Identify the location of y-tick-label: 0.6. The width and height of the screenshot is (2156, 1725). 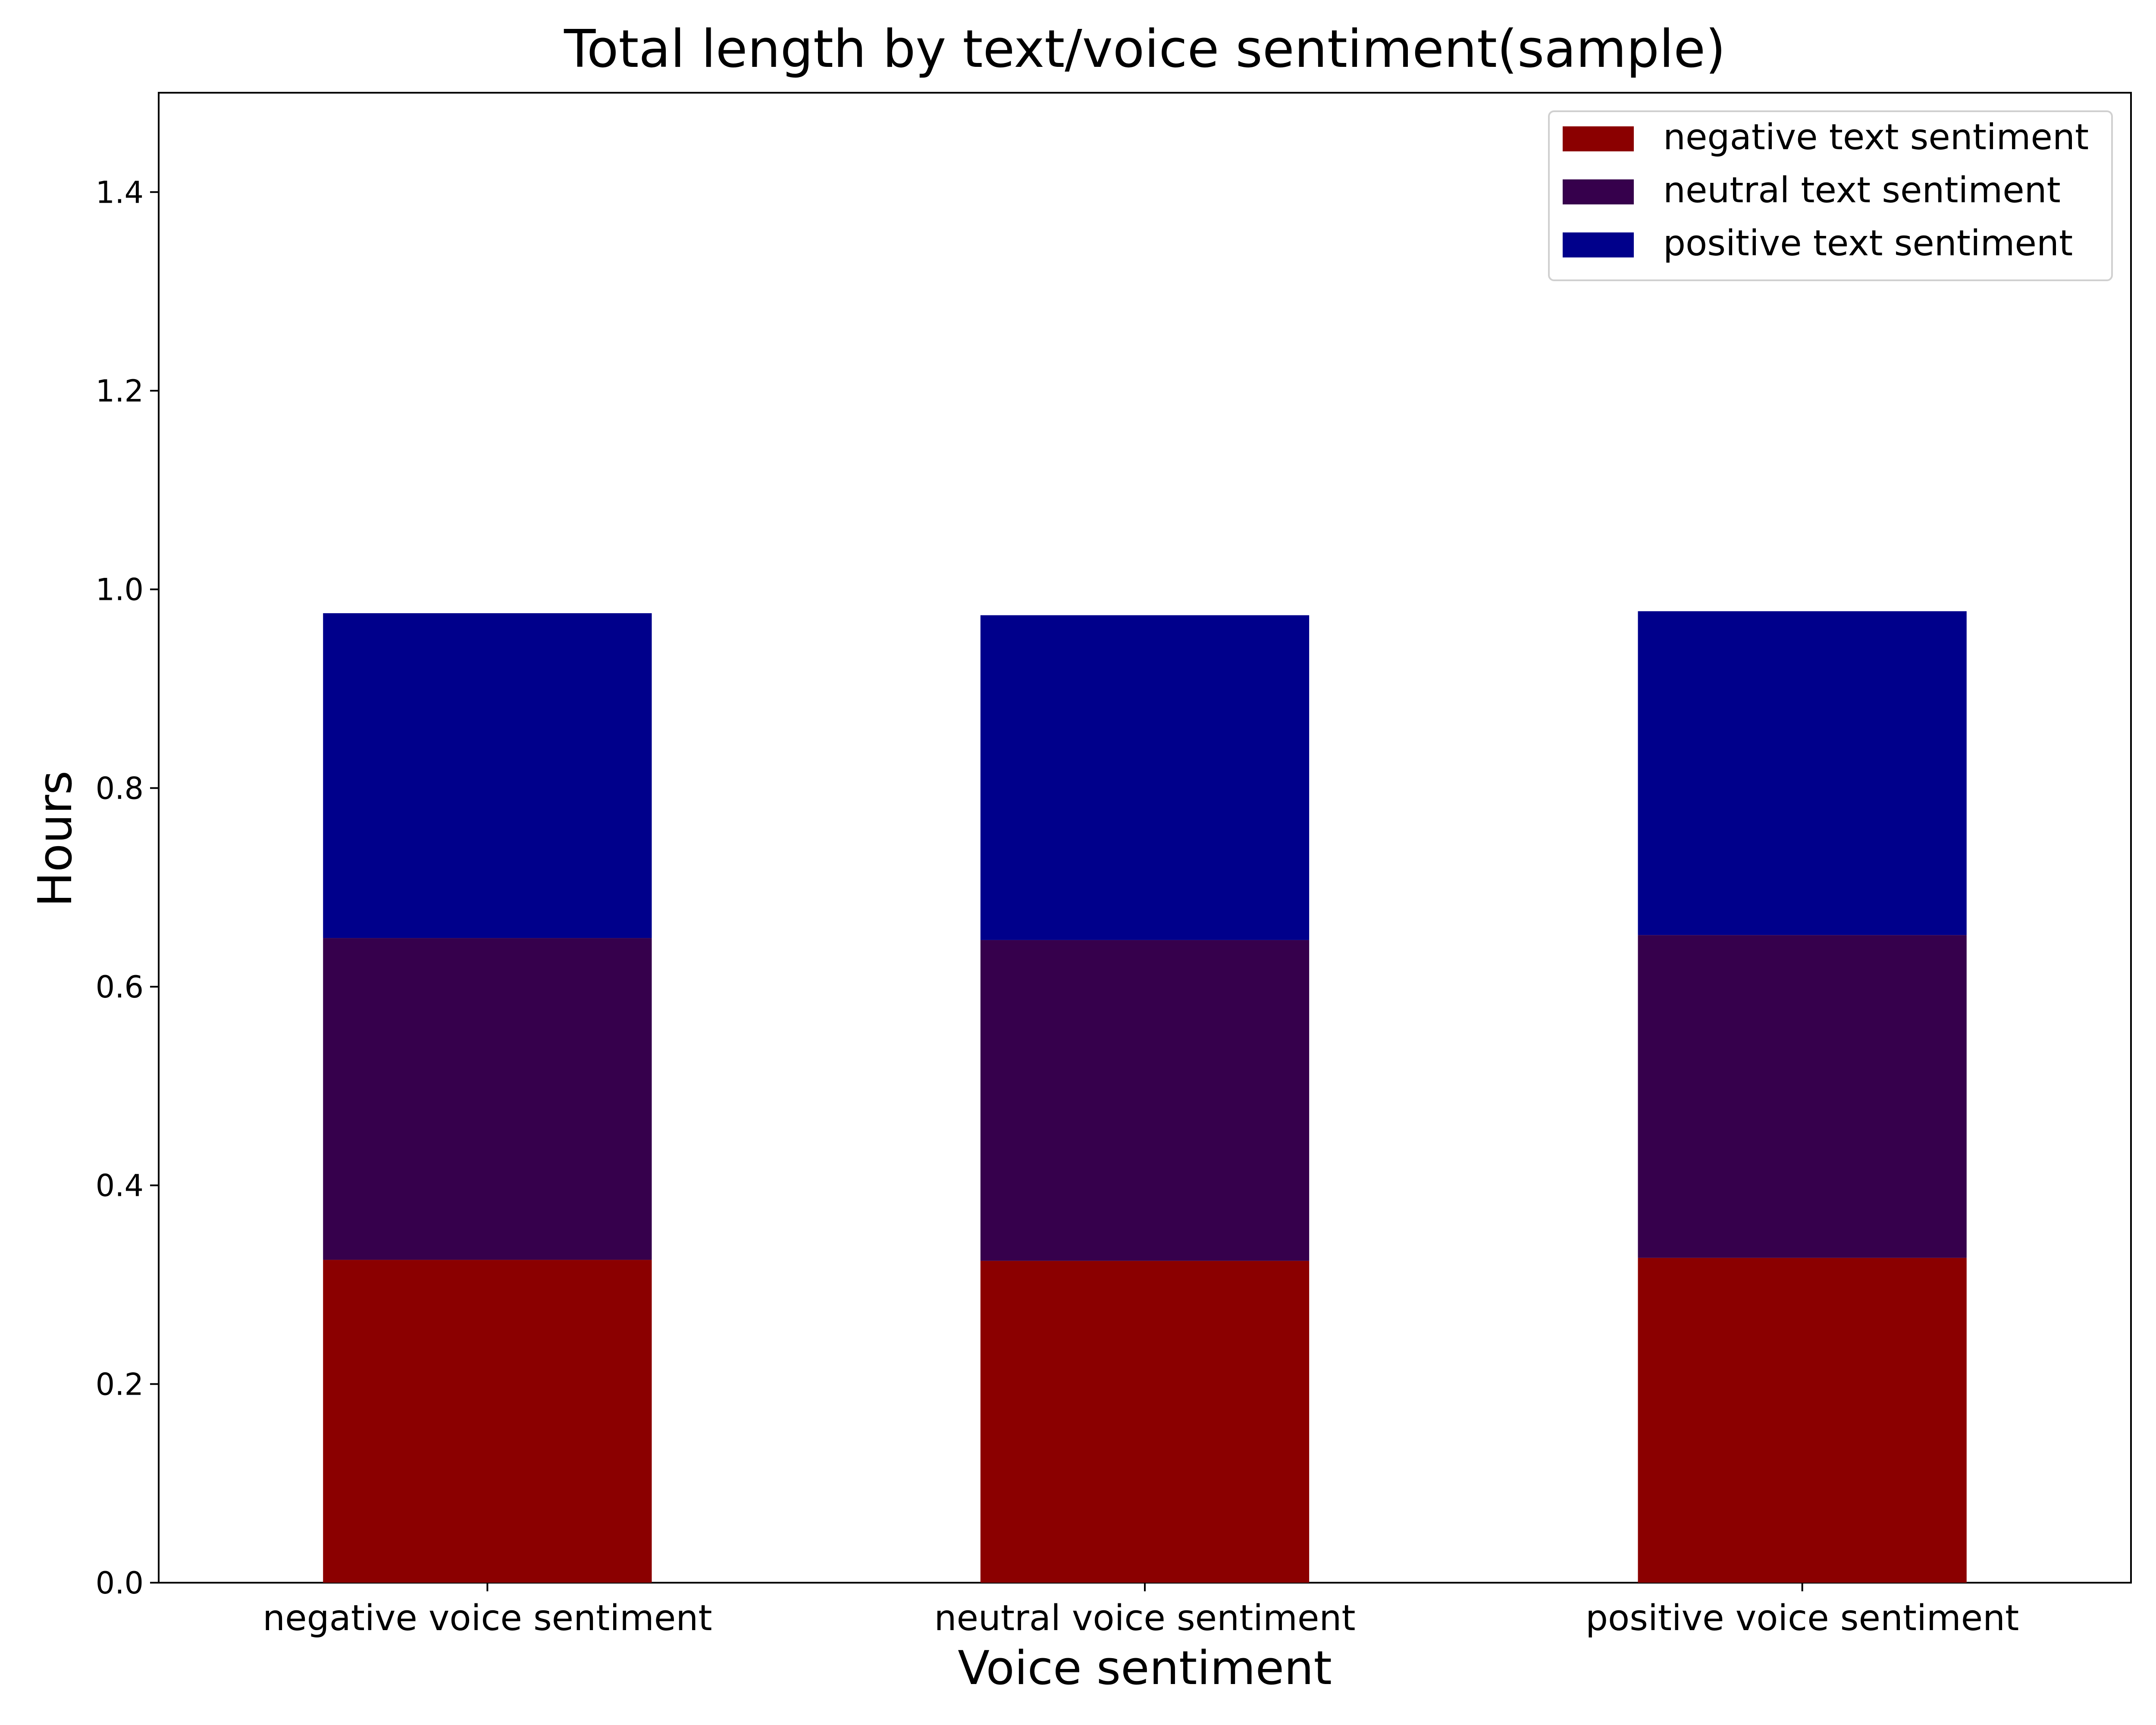
(120, 987).